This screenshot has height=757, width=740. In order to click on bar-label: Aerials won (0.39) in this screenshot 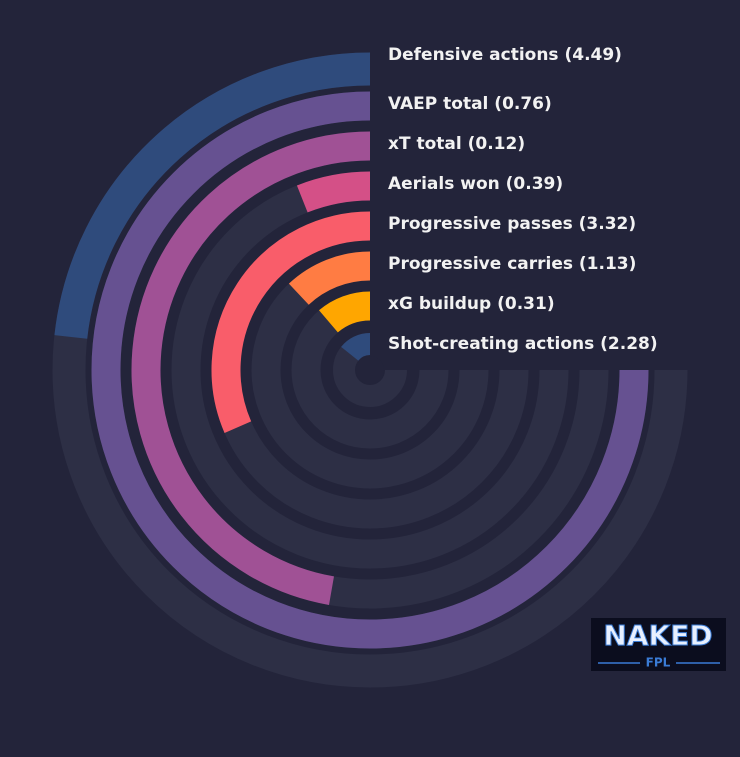, I will do `click(475, 184)`.